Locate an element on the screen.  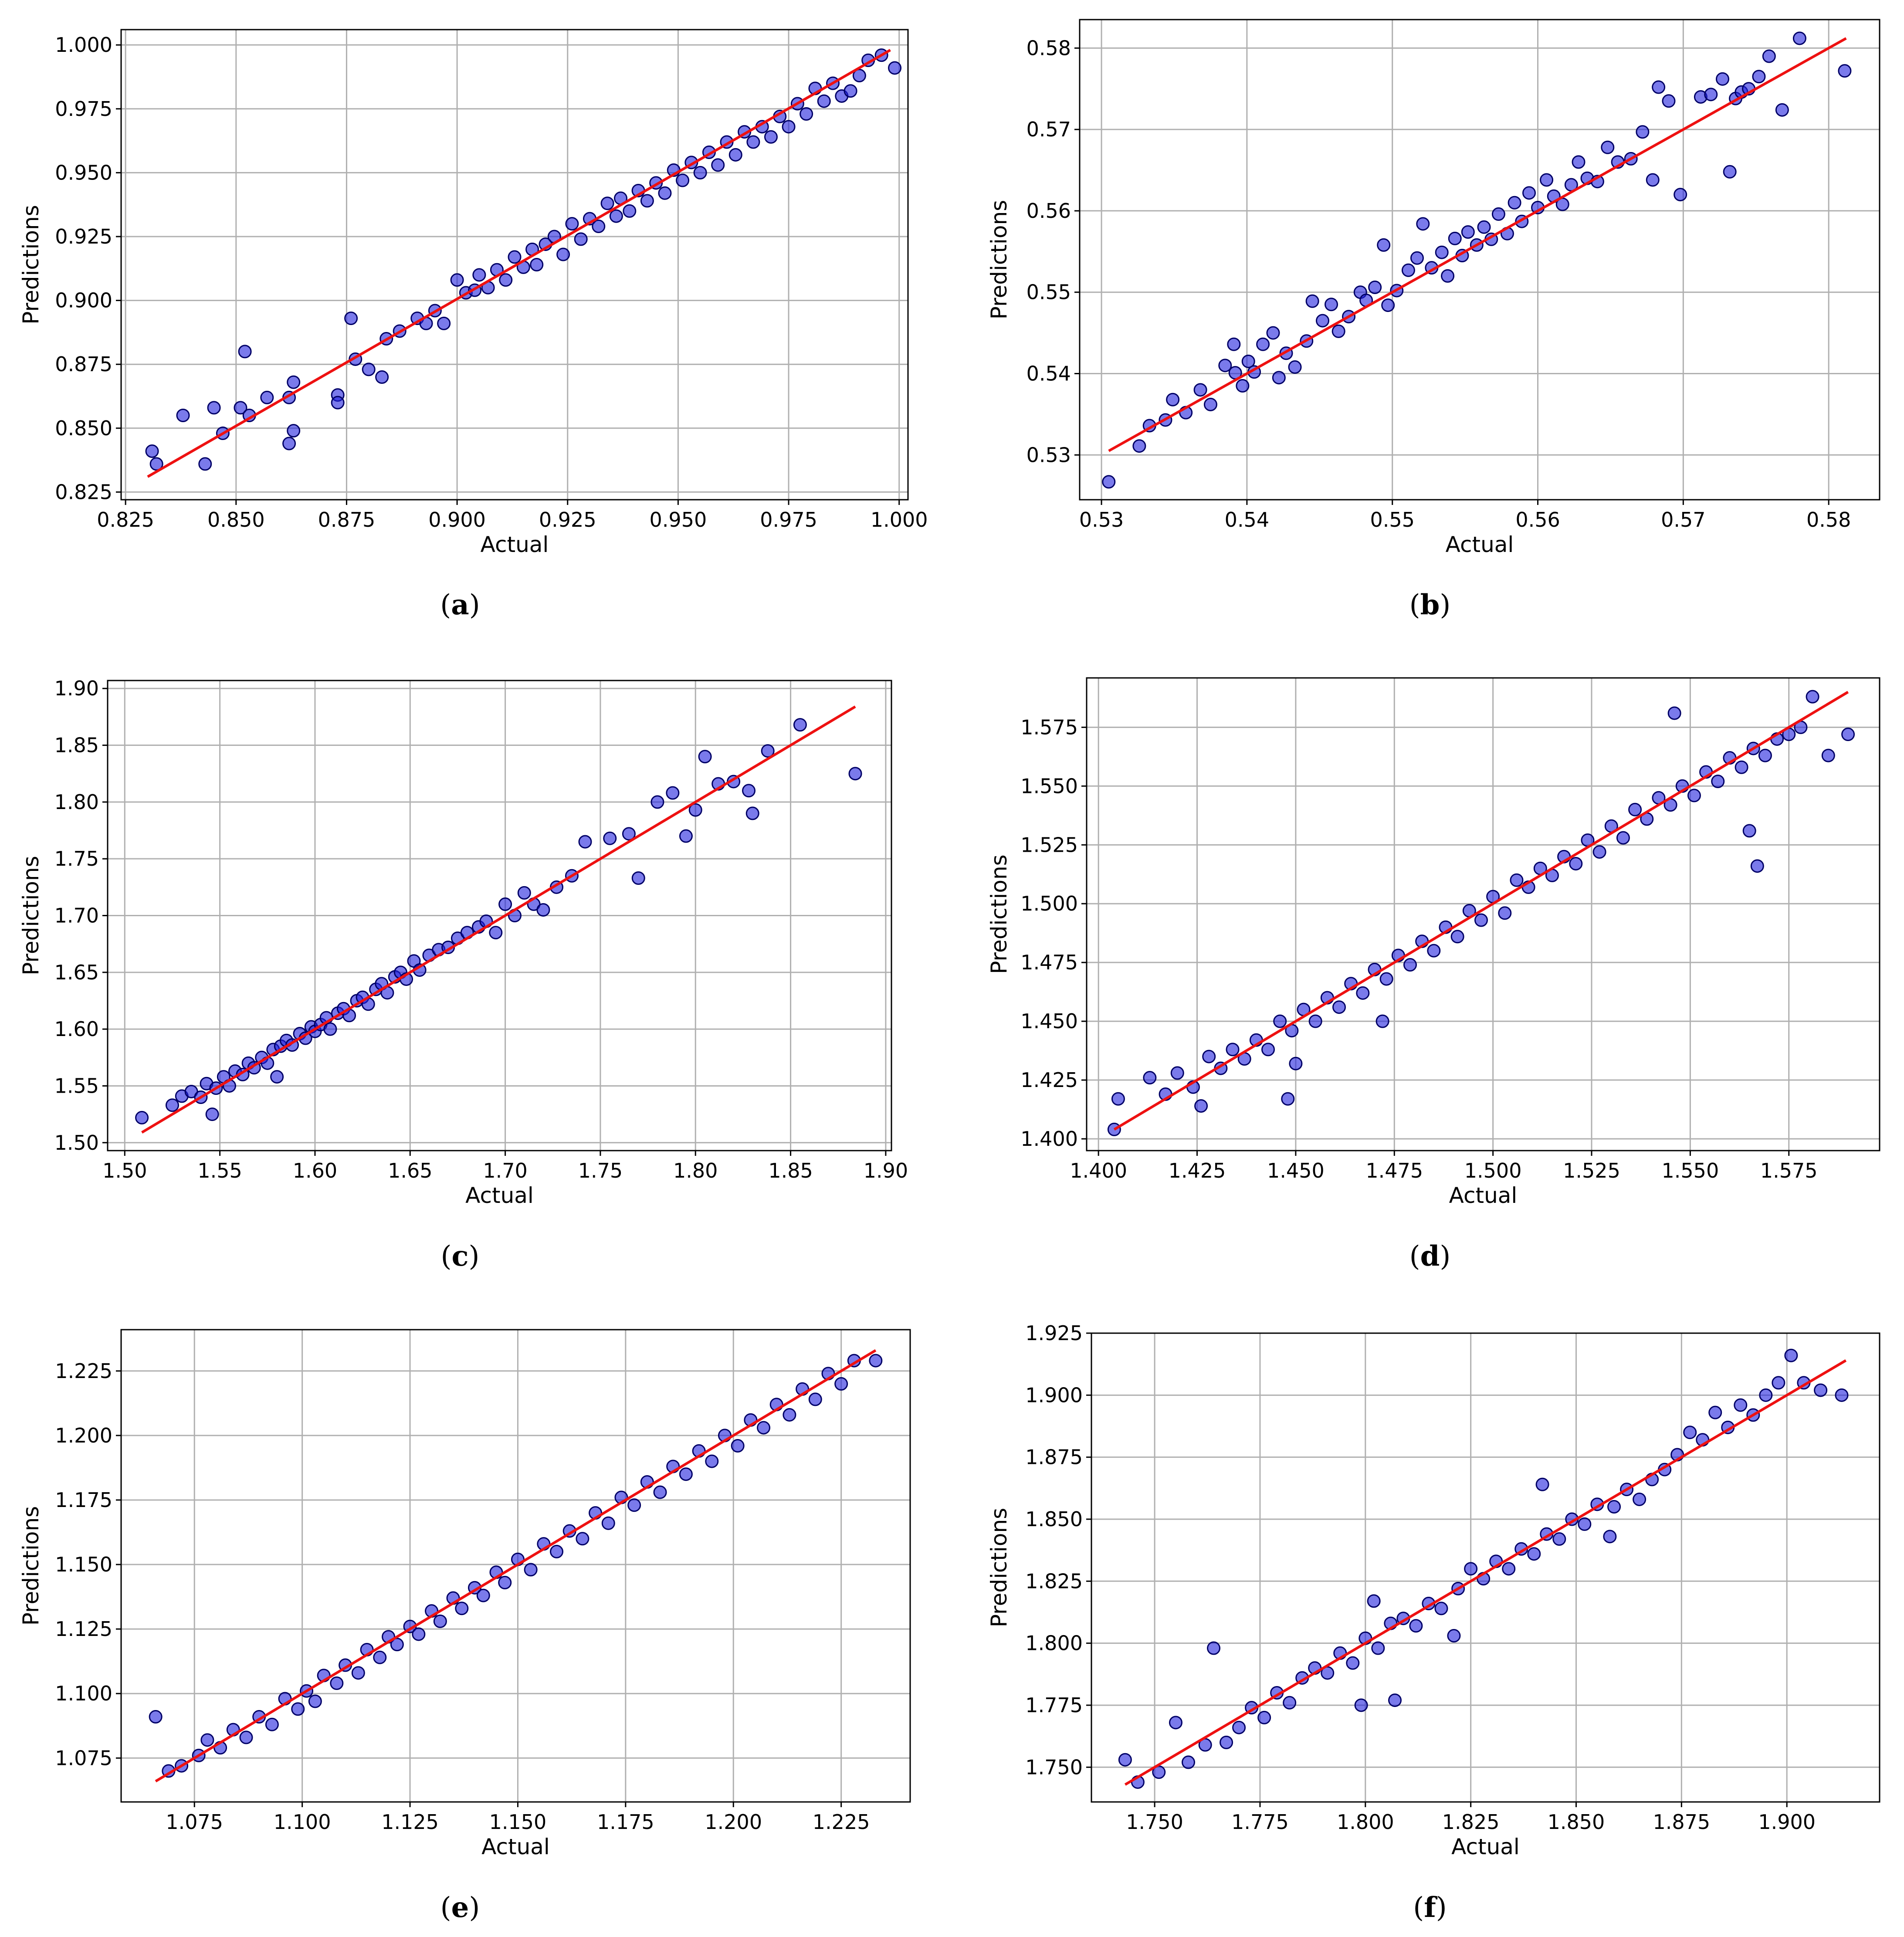
x-tick-label: 1.425 is located at coordinates (1197, 1170).